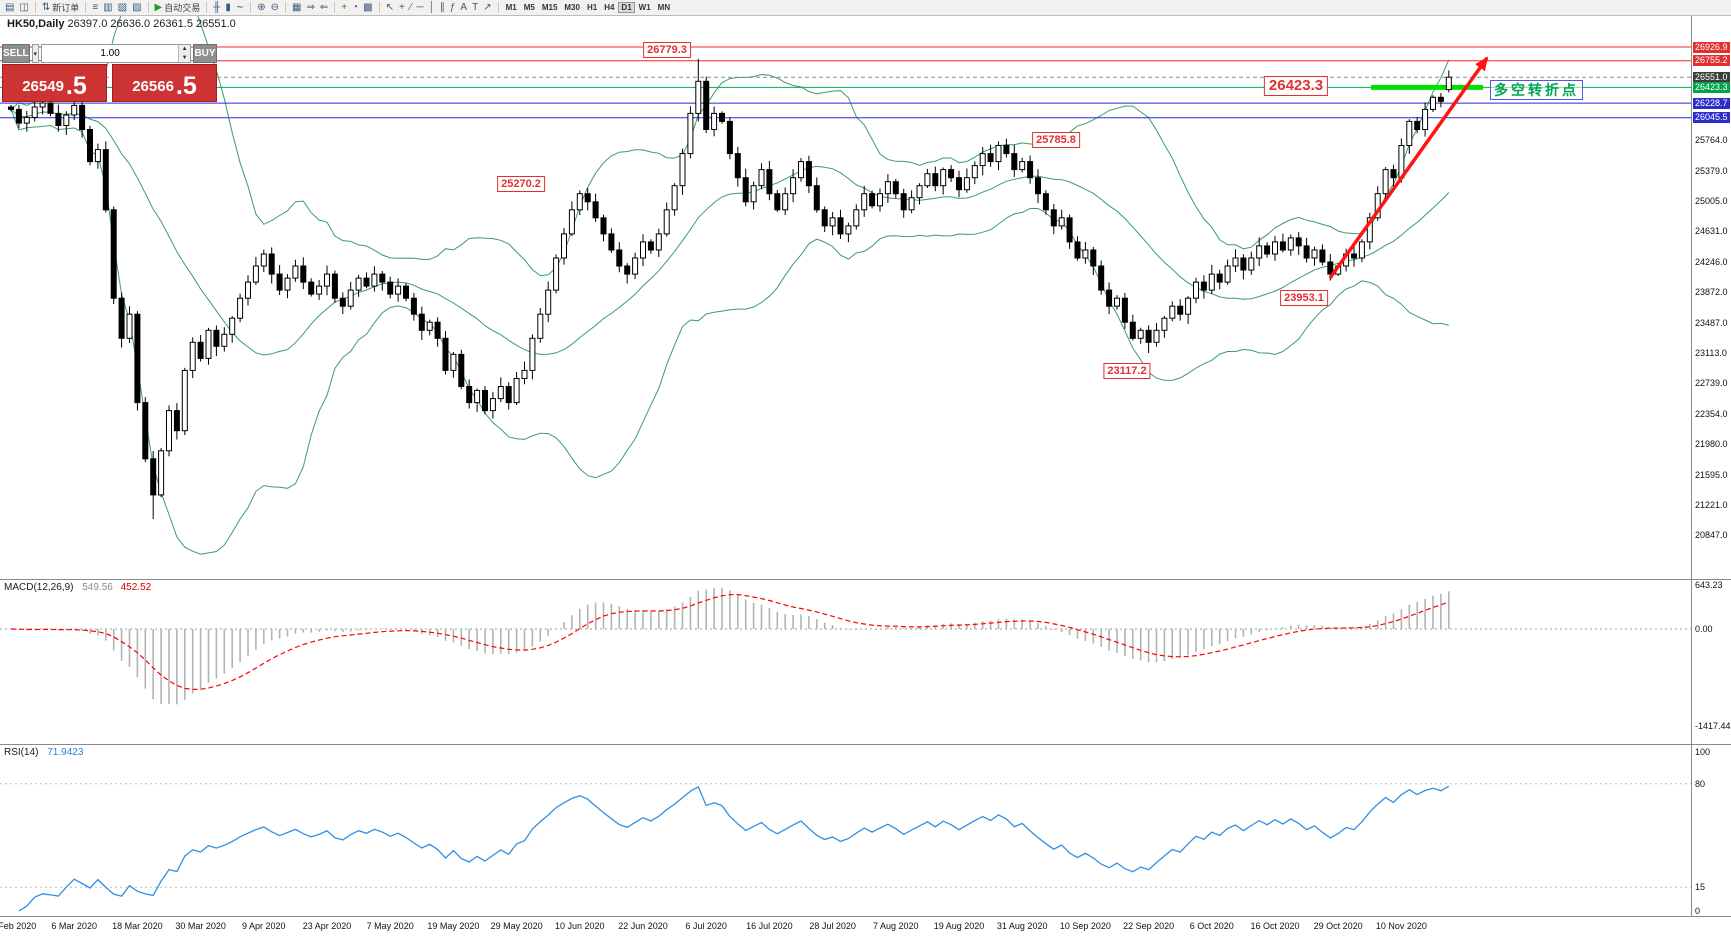 The width and height of the screenshot is (1731, 938). I want to click on turning-point-note: 多空转折点, so click(1536, 90).